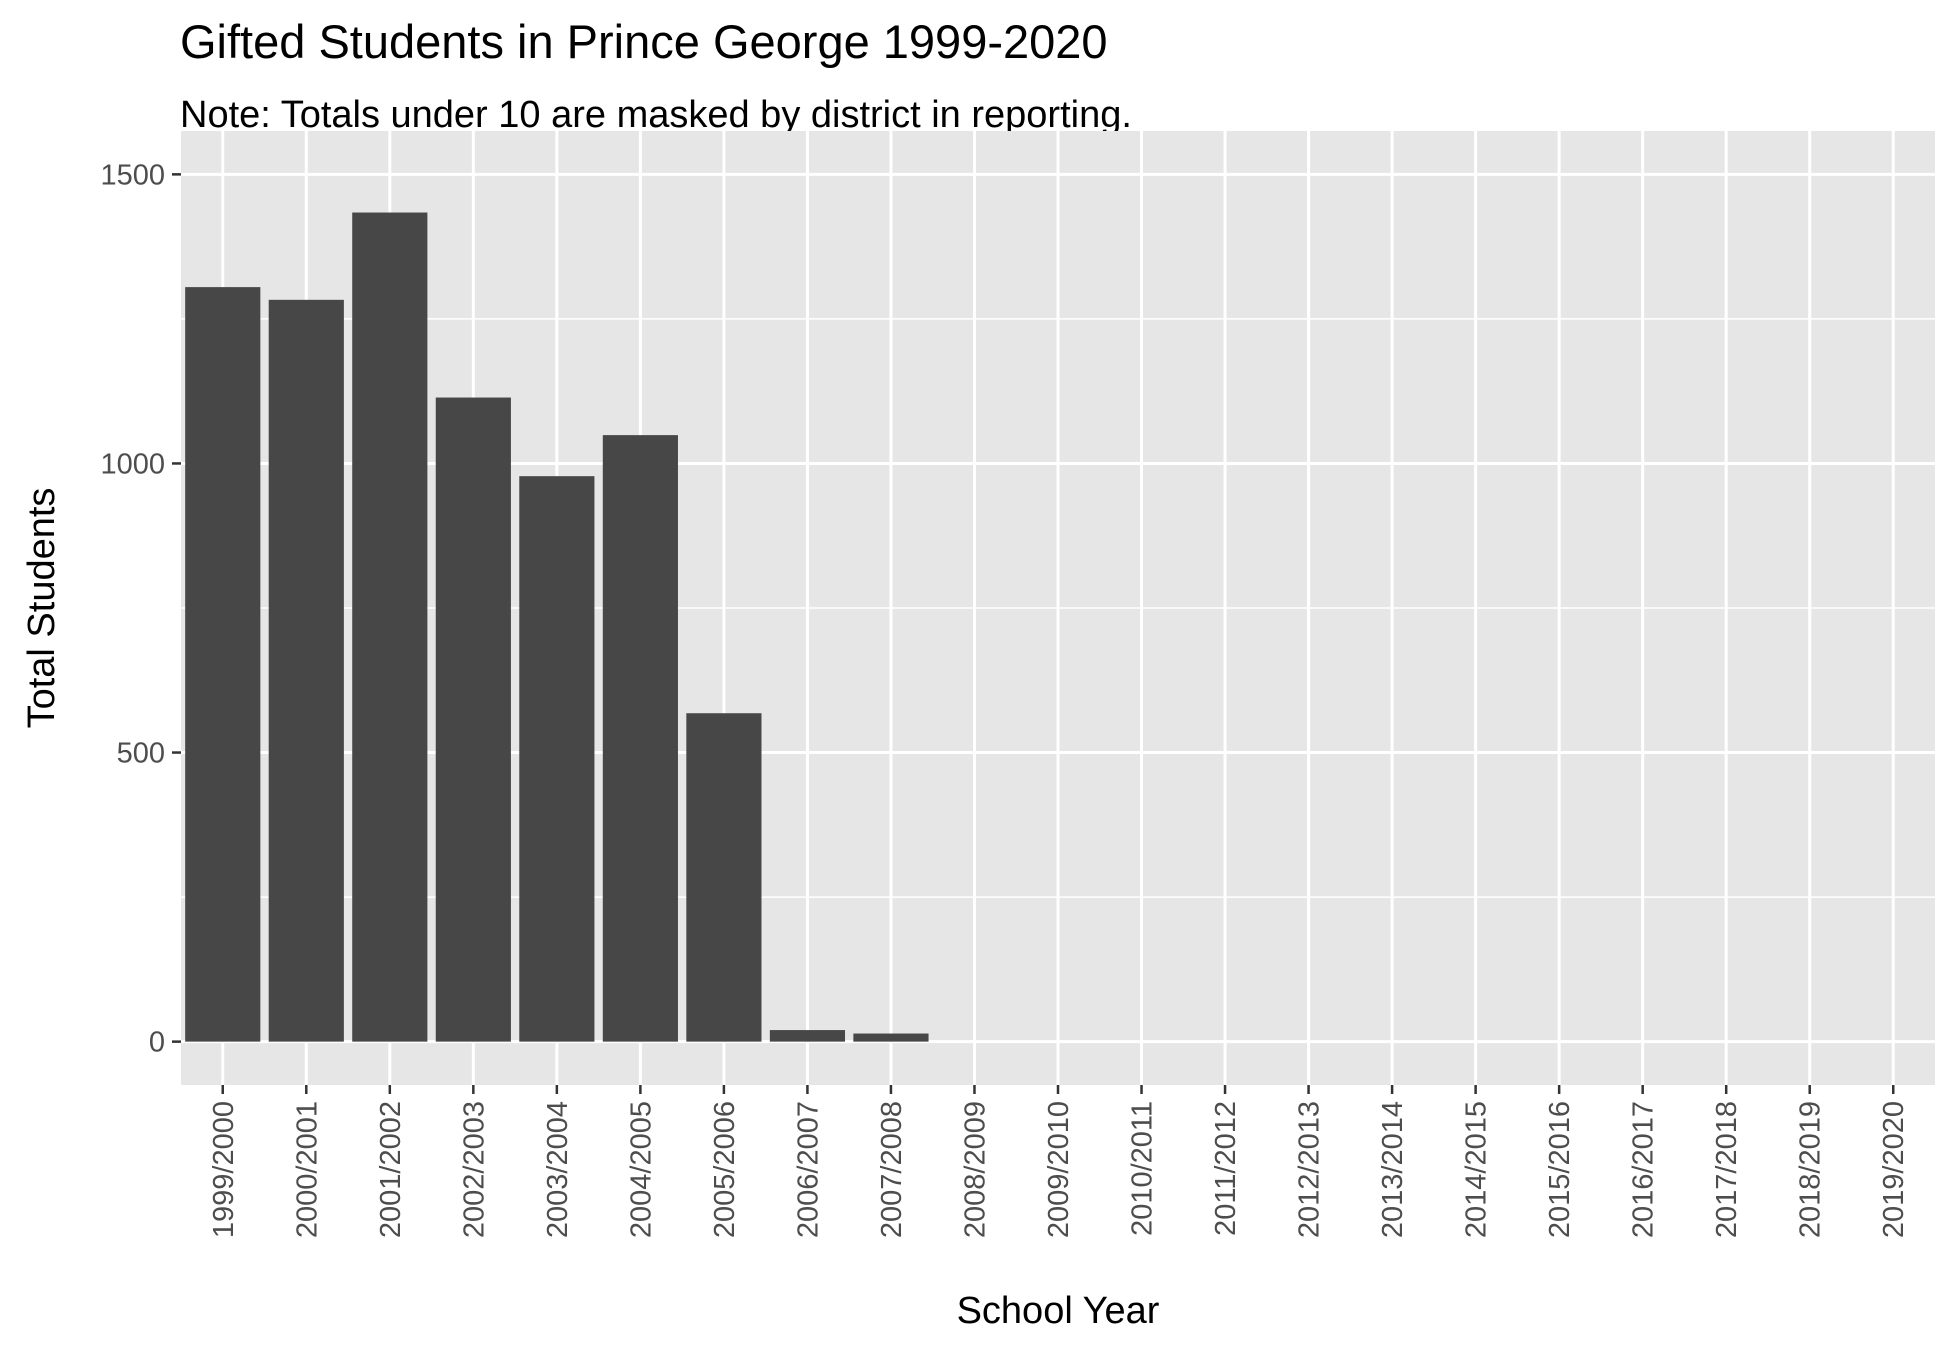 This screenshot has height=1350, width=1950. What do you see at coordinates (1894, 1169) in the screenshot?
I see `x-tick-label: 2019/2020` at bounding box center [1894, 1169].